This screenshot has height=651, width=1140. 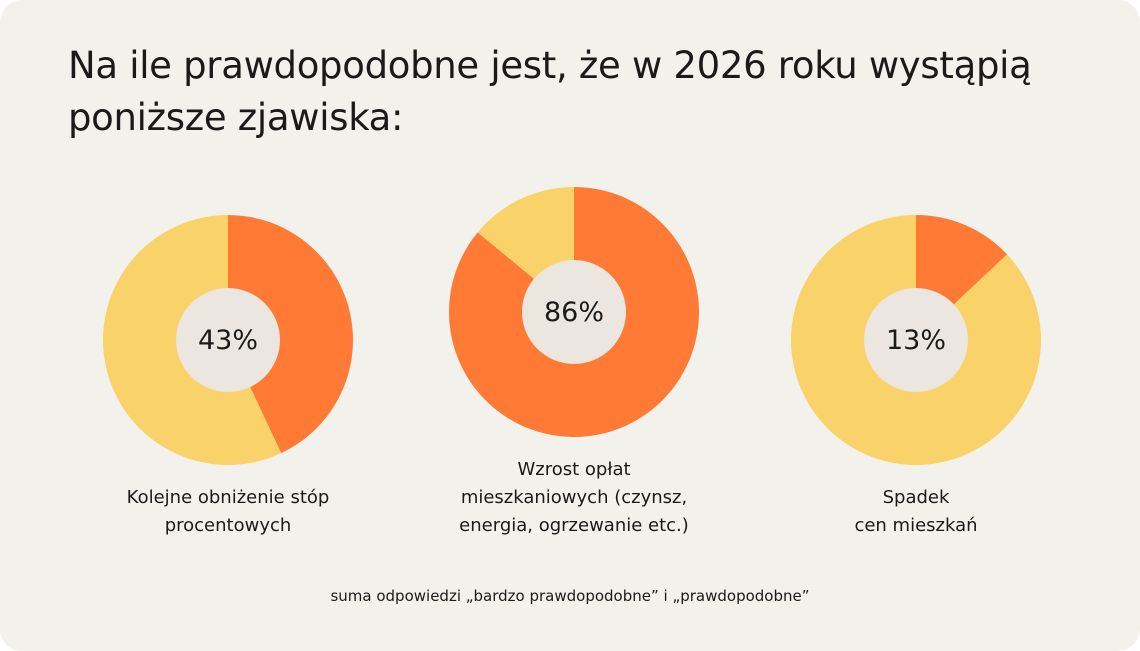 What do you see at coordinates (916, 497) in the screenshot?
I see `label-line: Spadek` at bounding box center [916, 497].